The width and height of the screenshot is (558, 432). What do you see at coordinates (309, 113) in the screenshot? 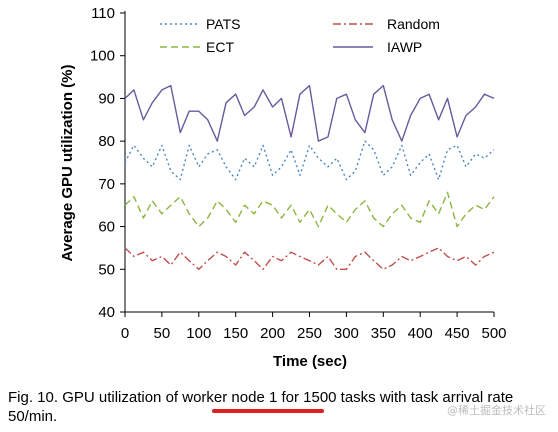
I see `series-line-iawp` at bounding box center [309, 113].